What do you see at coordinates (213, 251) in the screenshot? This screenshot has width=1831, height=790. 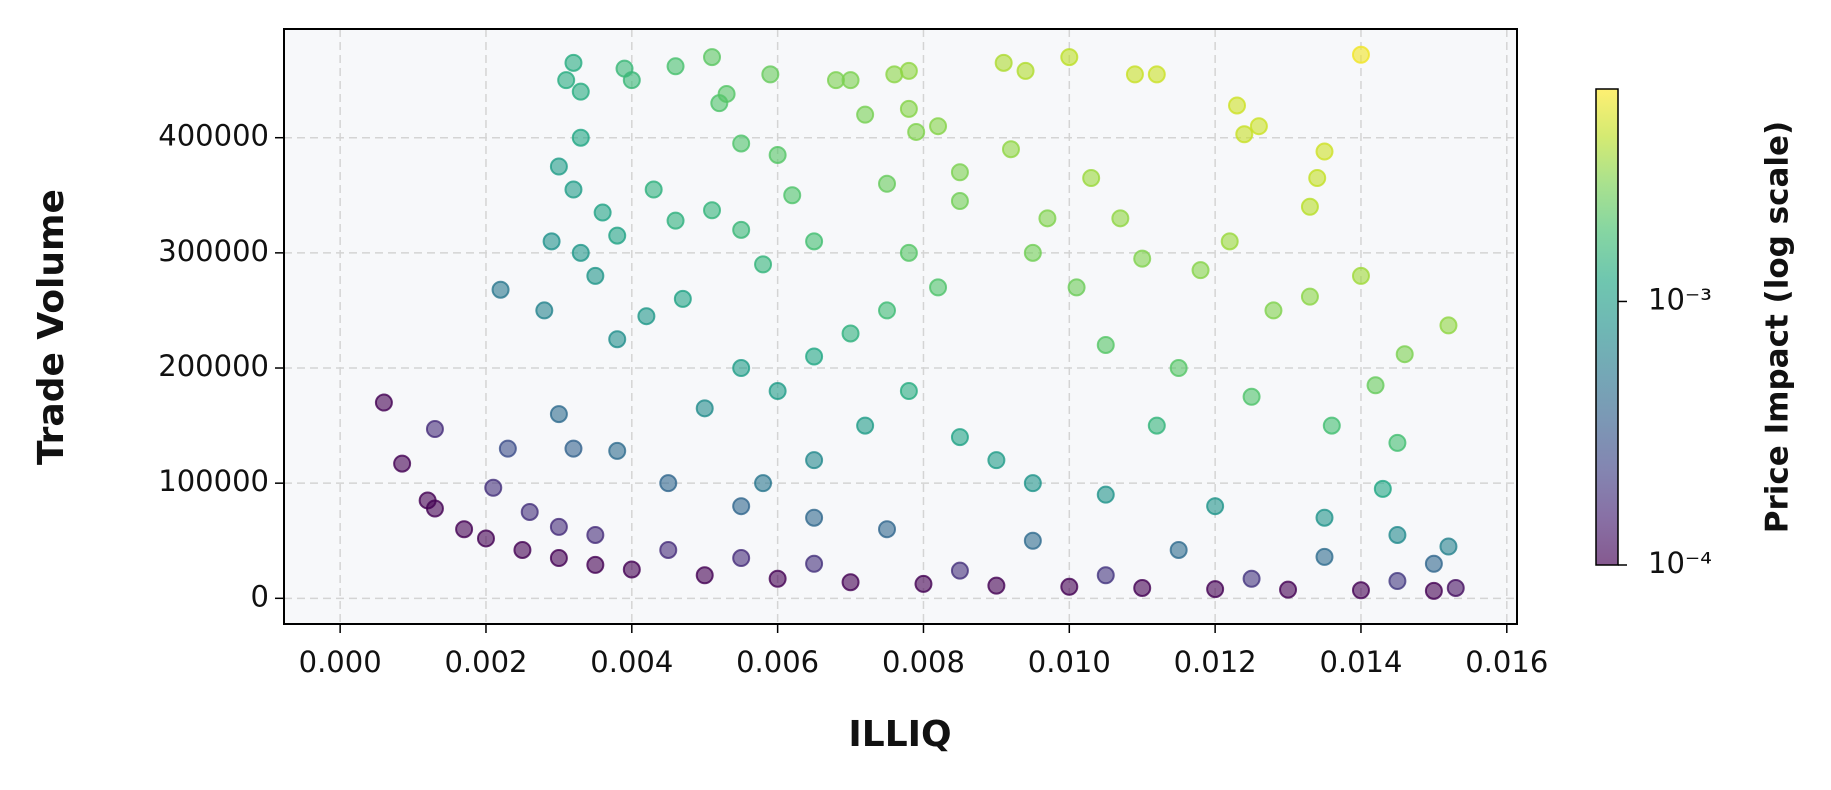 I see `y-tick-label: 300000` at bounding box center [213, 251].